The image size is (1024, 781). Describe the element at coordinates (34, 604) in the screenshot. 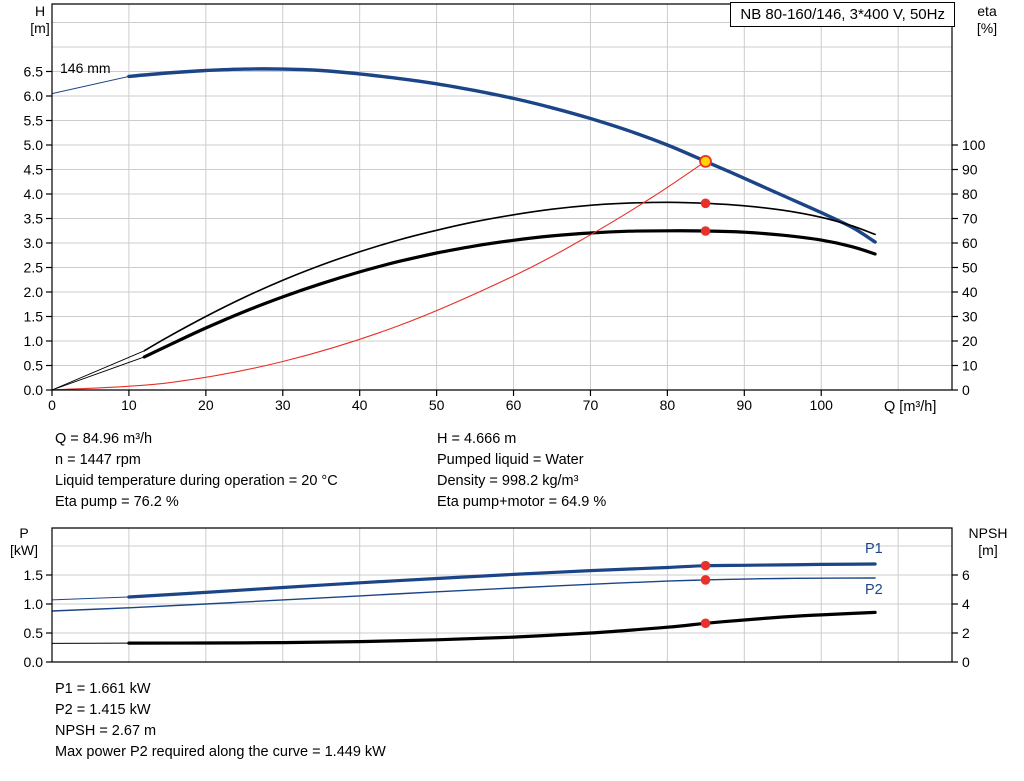

I see `p-tick-label: 1.0` at that location.